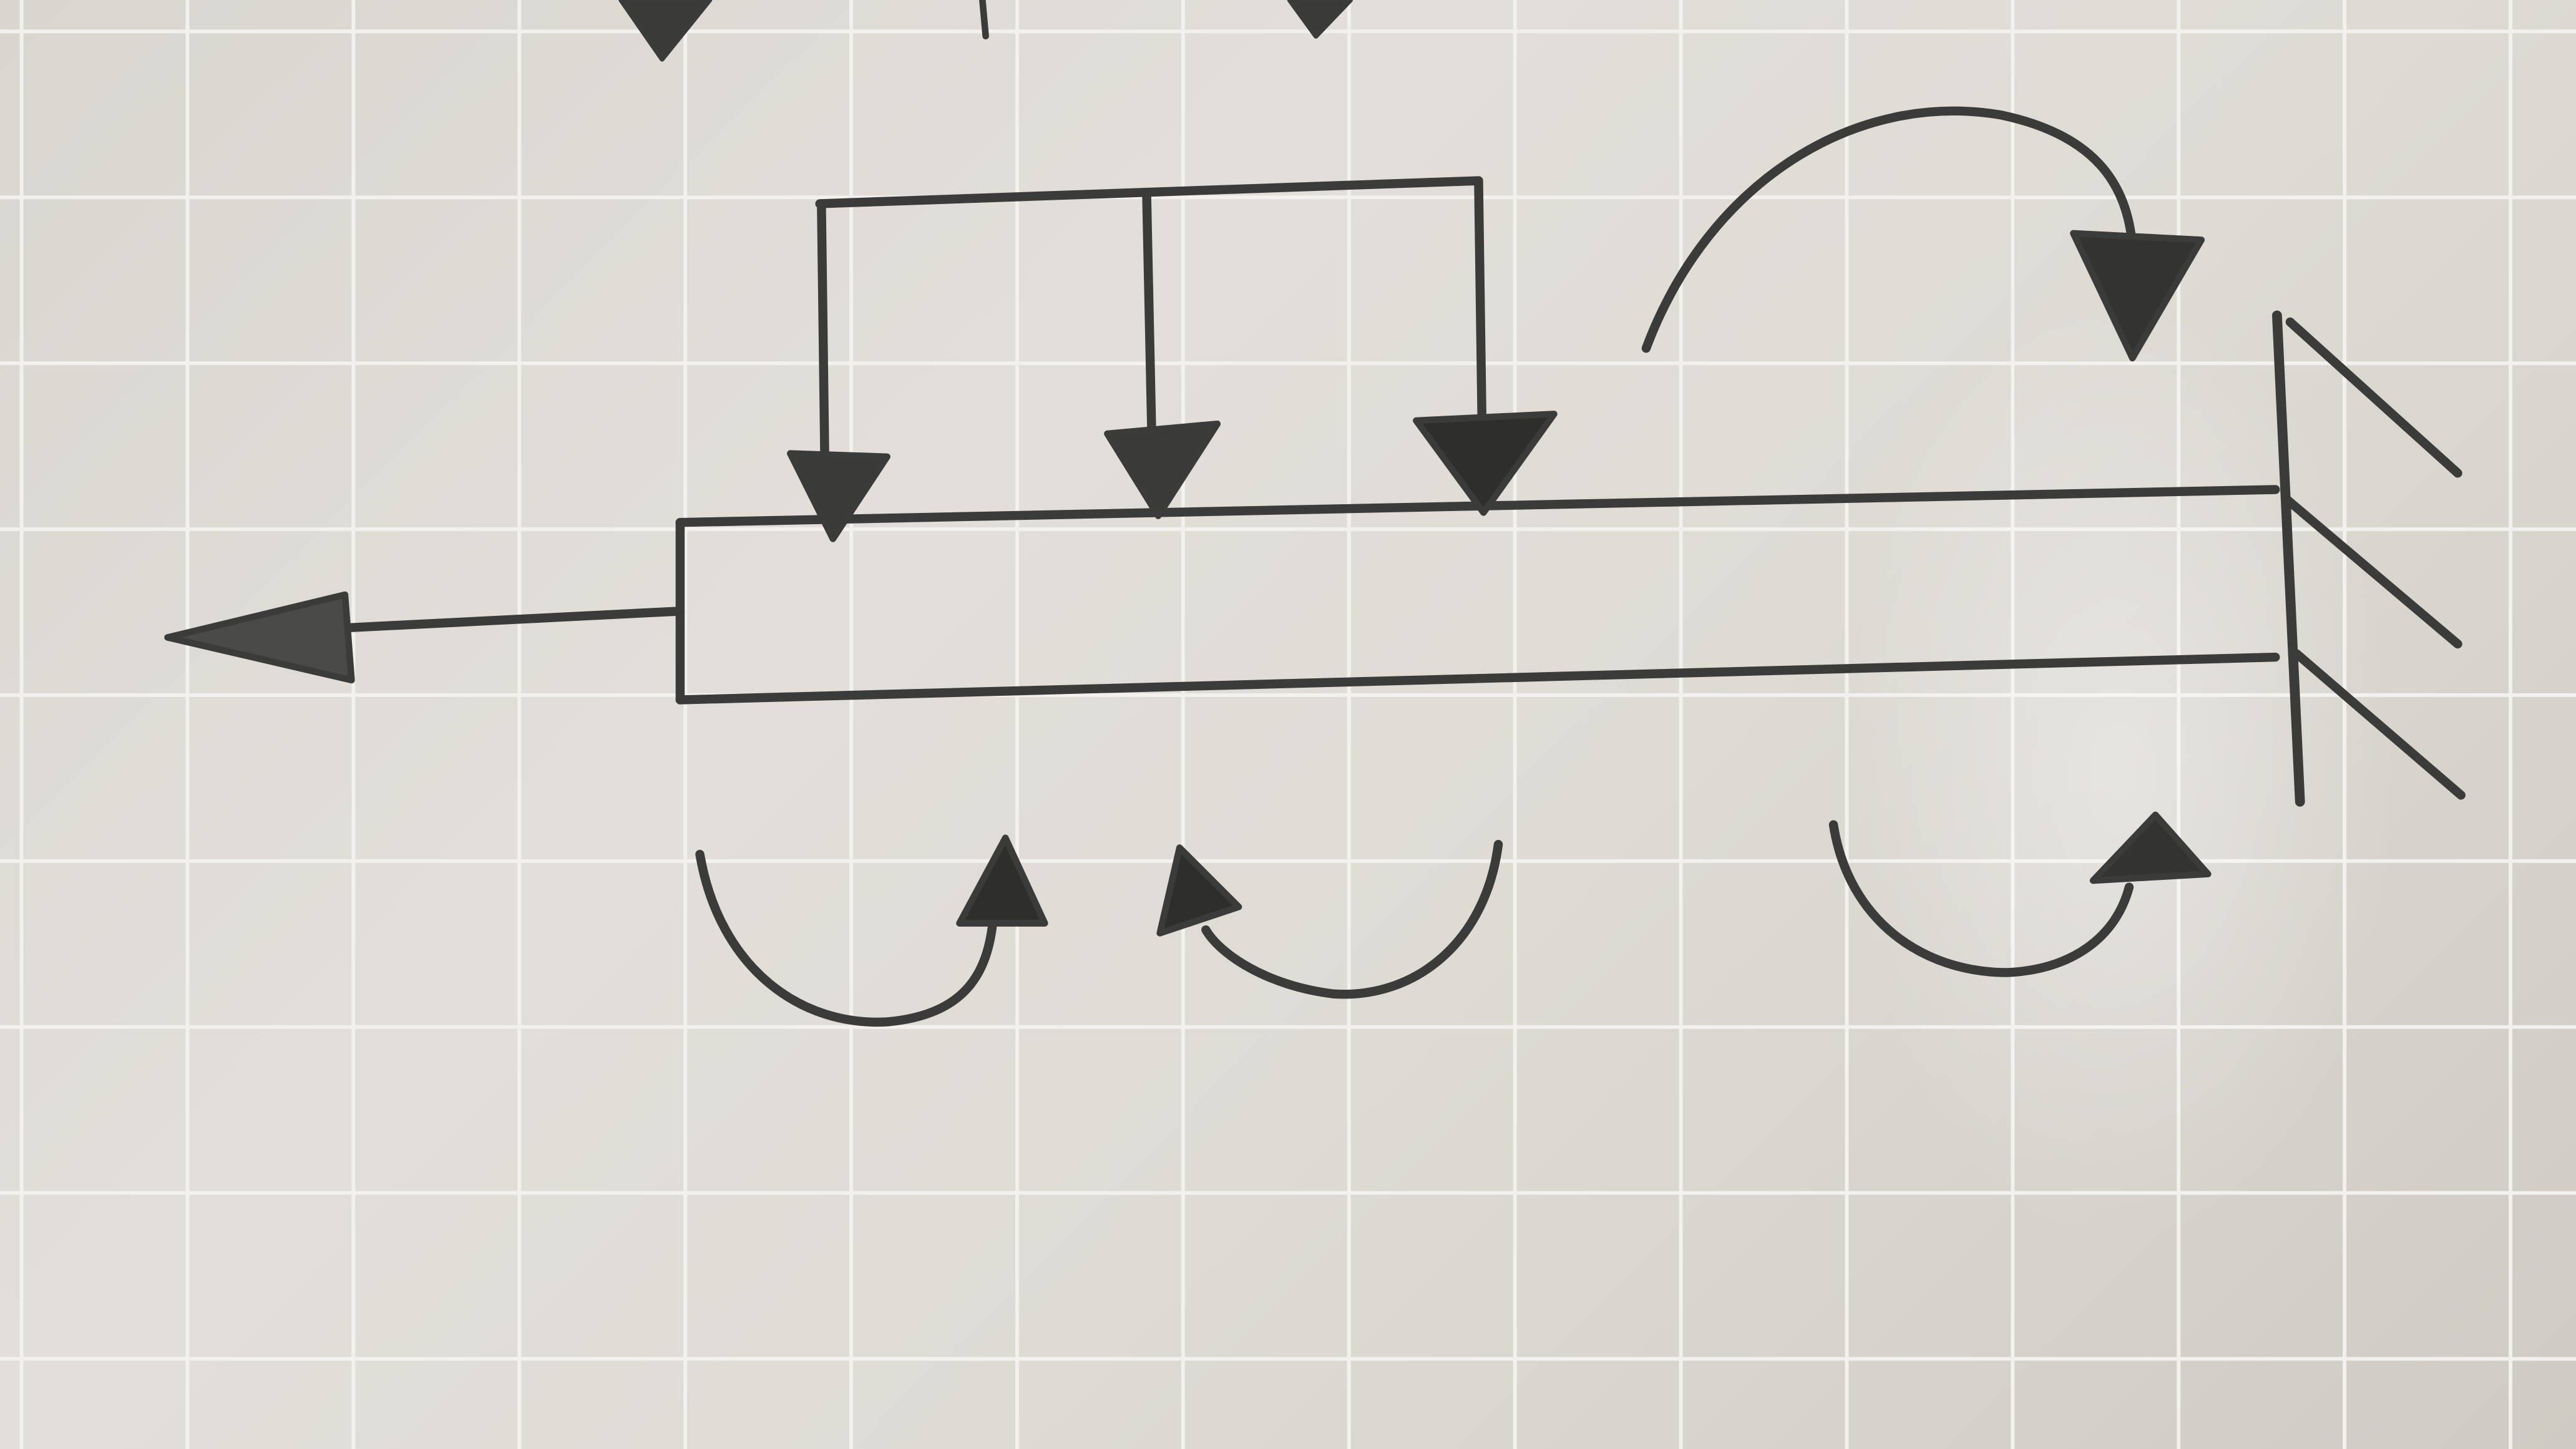 The image size is (2576, 1449). Describe the element at coordinates (2137, 296) in the screenshot. I see `moment-arrowhead-top-icon` at that location.